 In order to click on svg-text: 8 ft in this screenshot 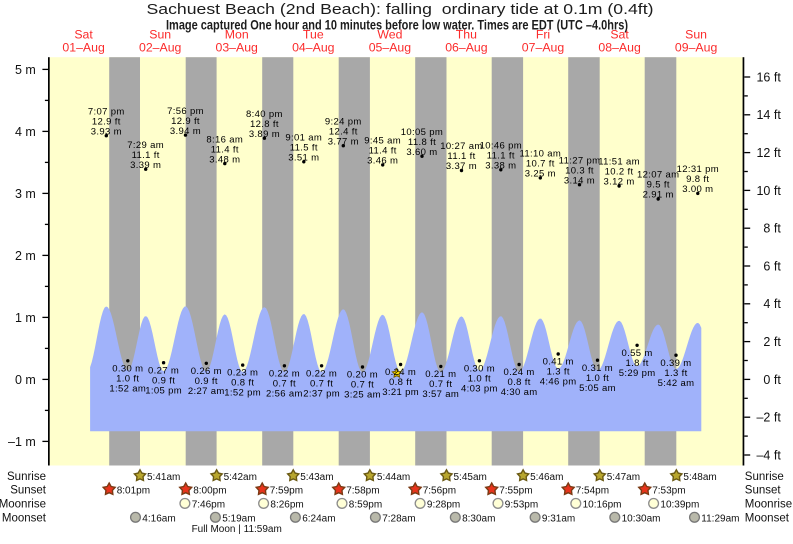, I will do `click(772, 229)`.